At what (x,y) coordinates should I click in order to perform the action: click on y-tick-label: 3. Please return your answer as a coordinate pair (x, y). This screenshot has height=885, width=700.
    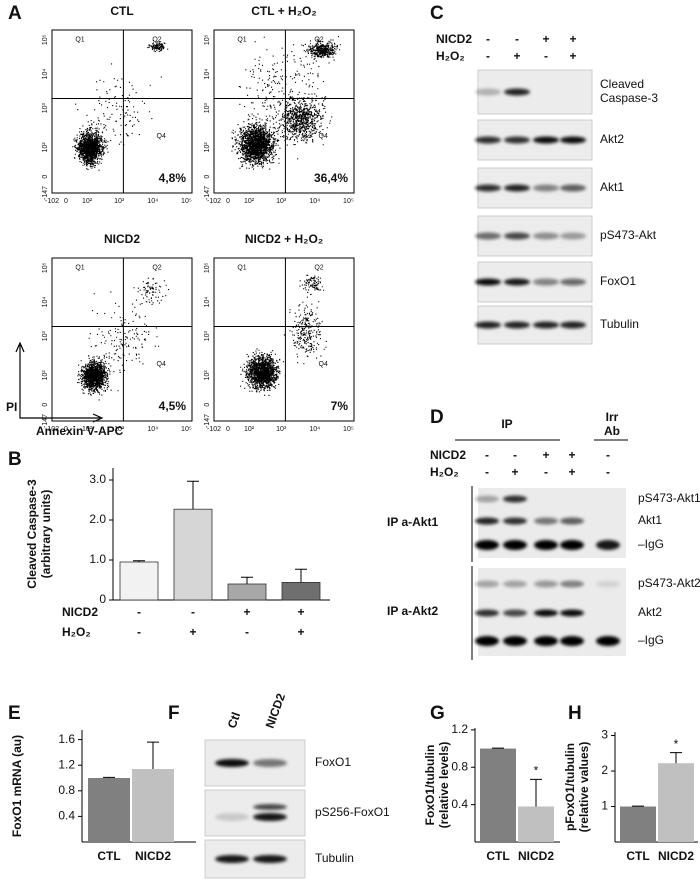
    Looking at the image, I should click on (604, 735).